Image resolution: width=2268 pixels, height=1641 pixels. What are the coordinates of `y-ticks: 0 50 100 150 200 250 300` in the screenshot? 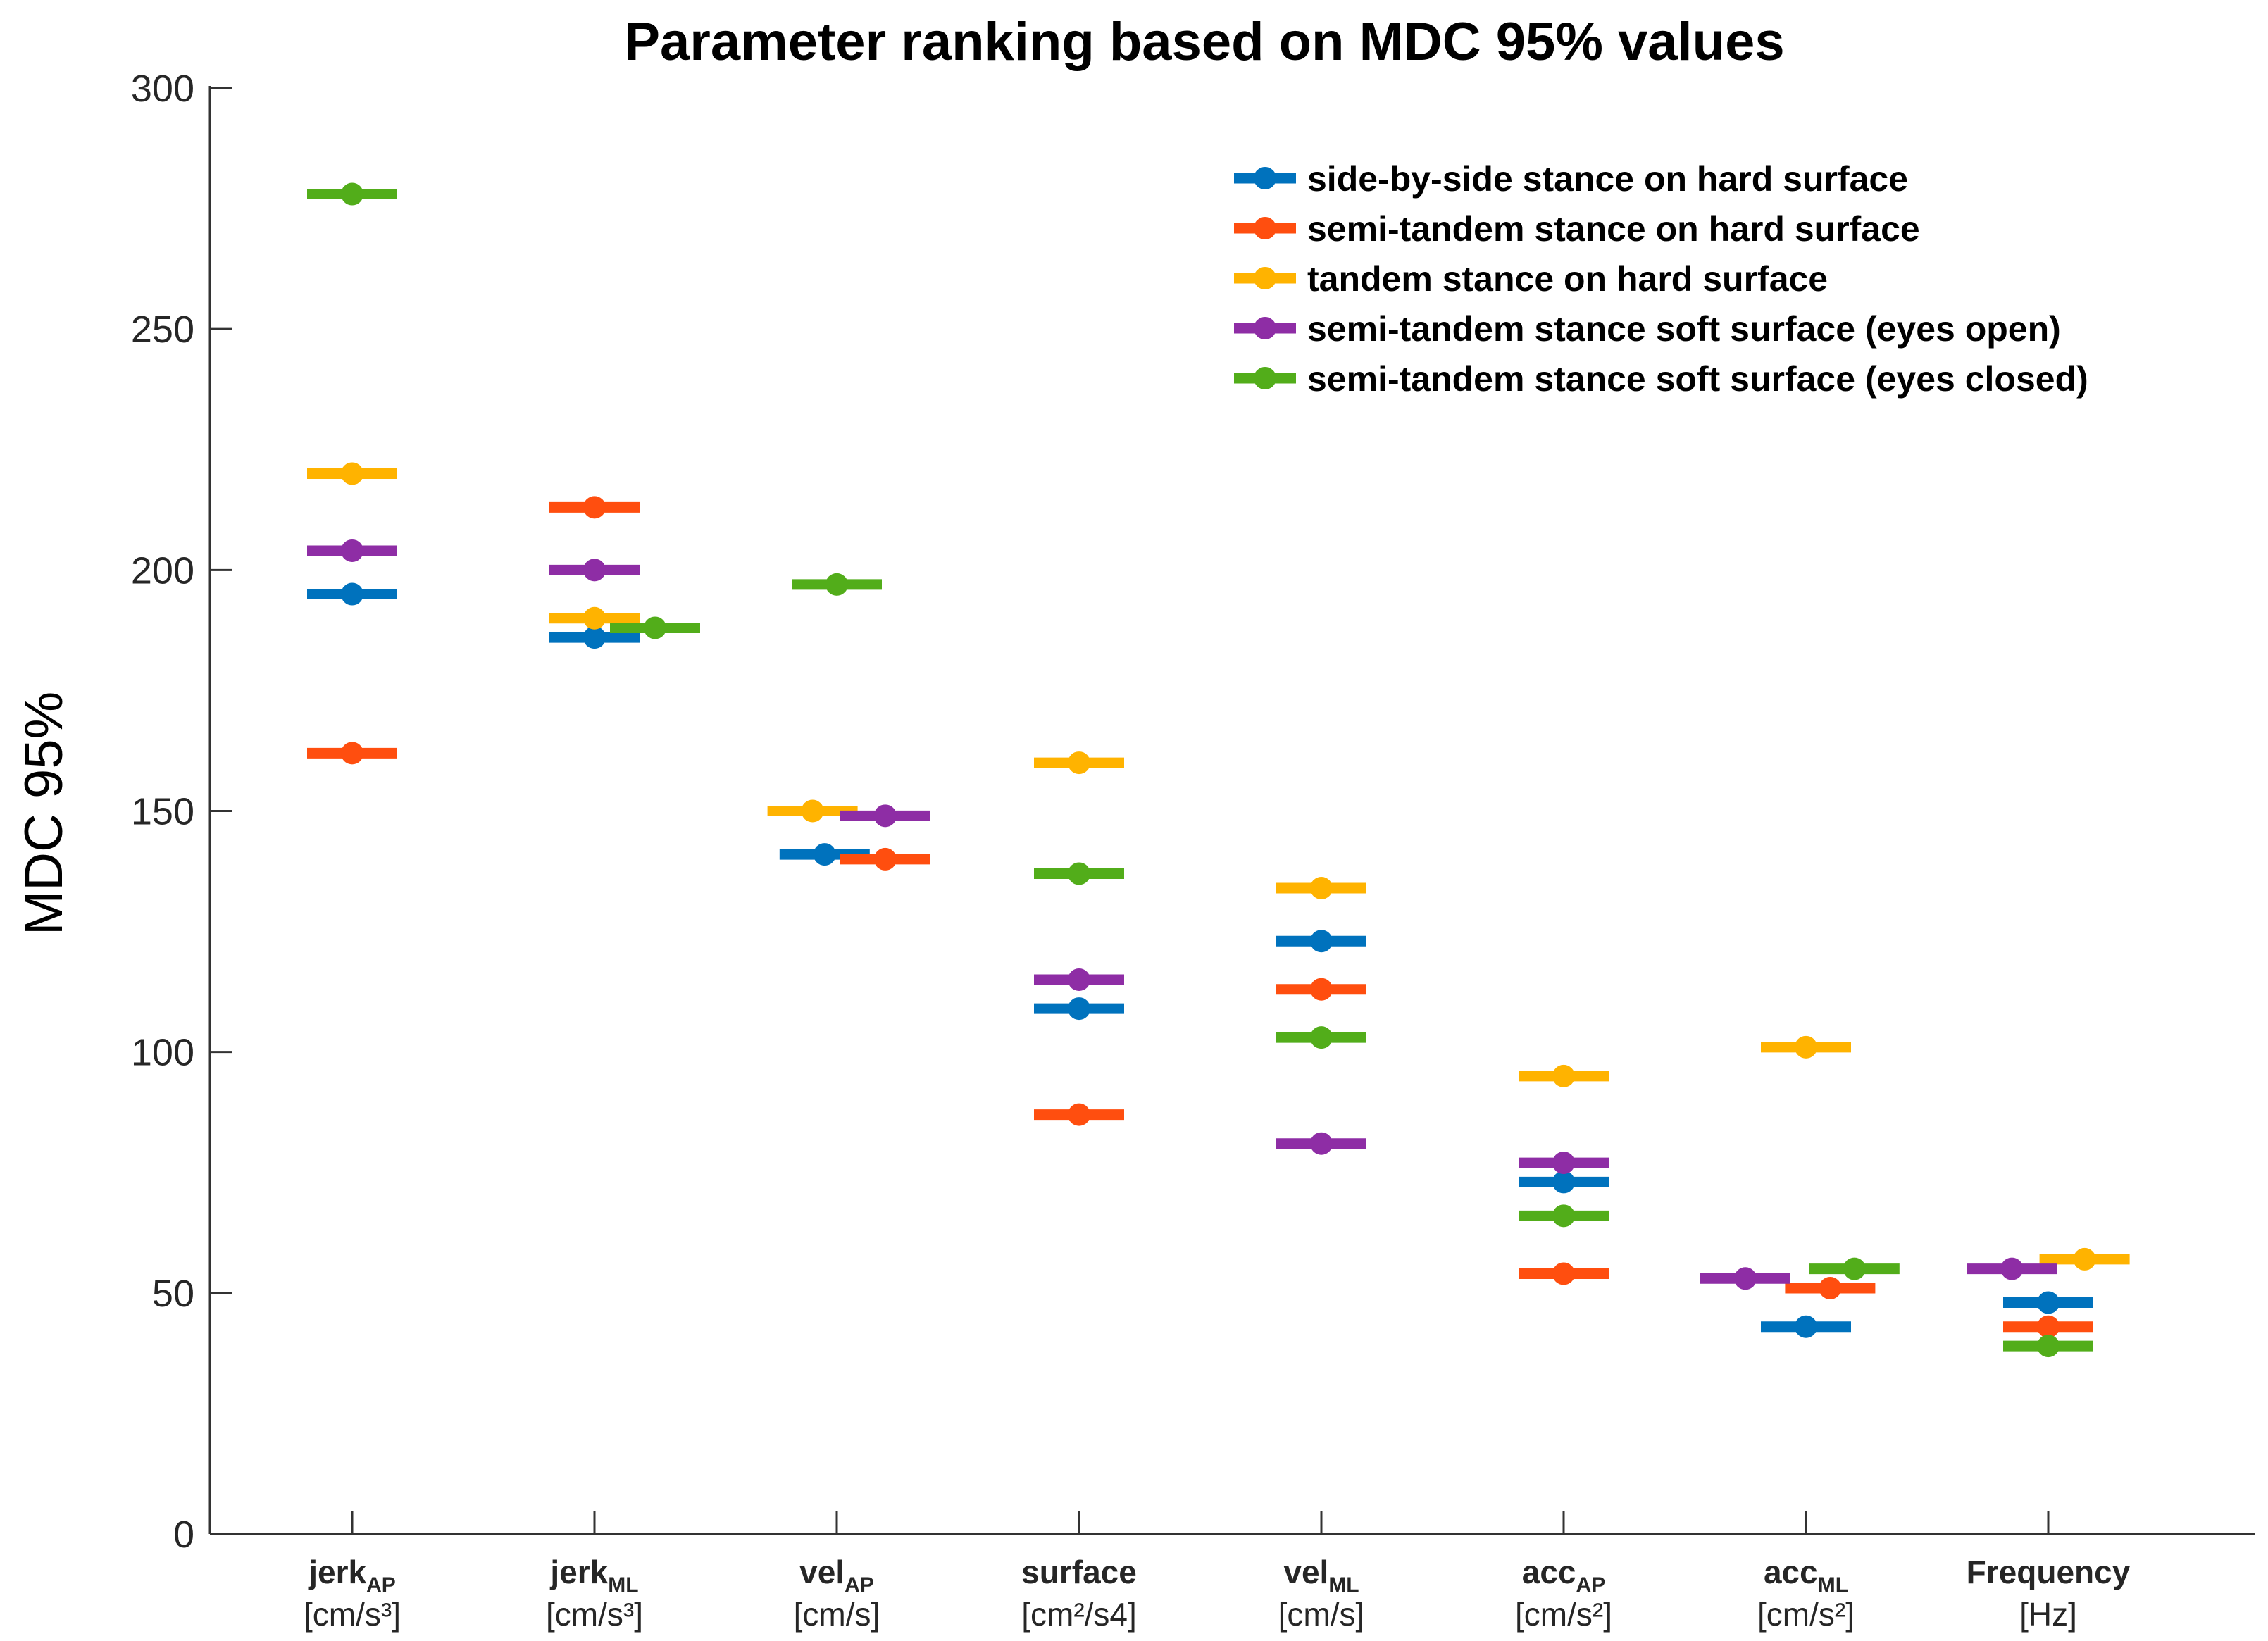 It's located at (182, 812).